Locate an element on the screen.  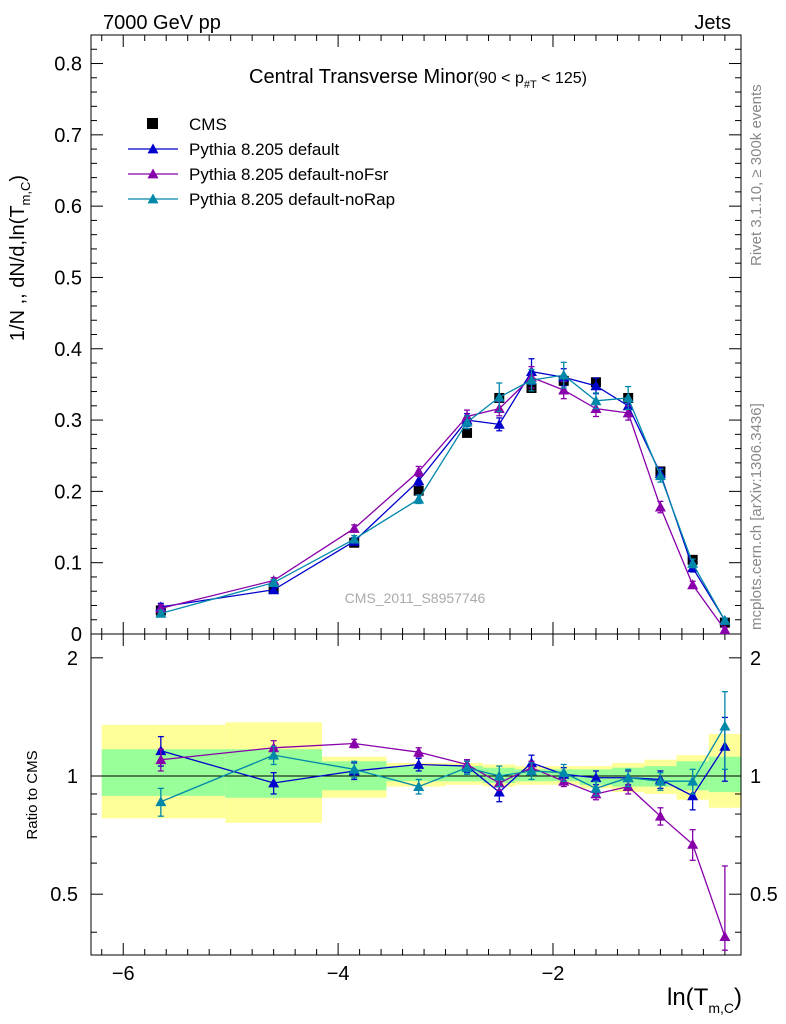
y-tick-label: 0.4 is located at coordinates (68, 350).